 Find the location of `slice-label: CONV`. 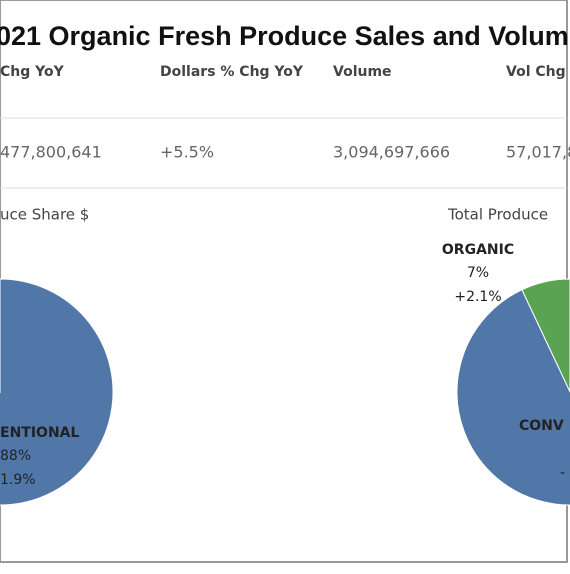

slice-label: CONV is located at coordinates (541, 426).